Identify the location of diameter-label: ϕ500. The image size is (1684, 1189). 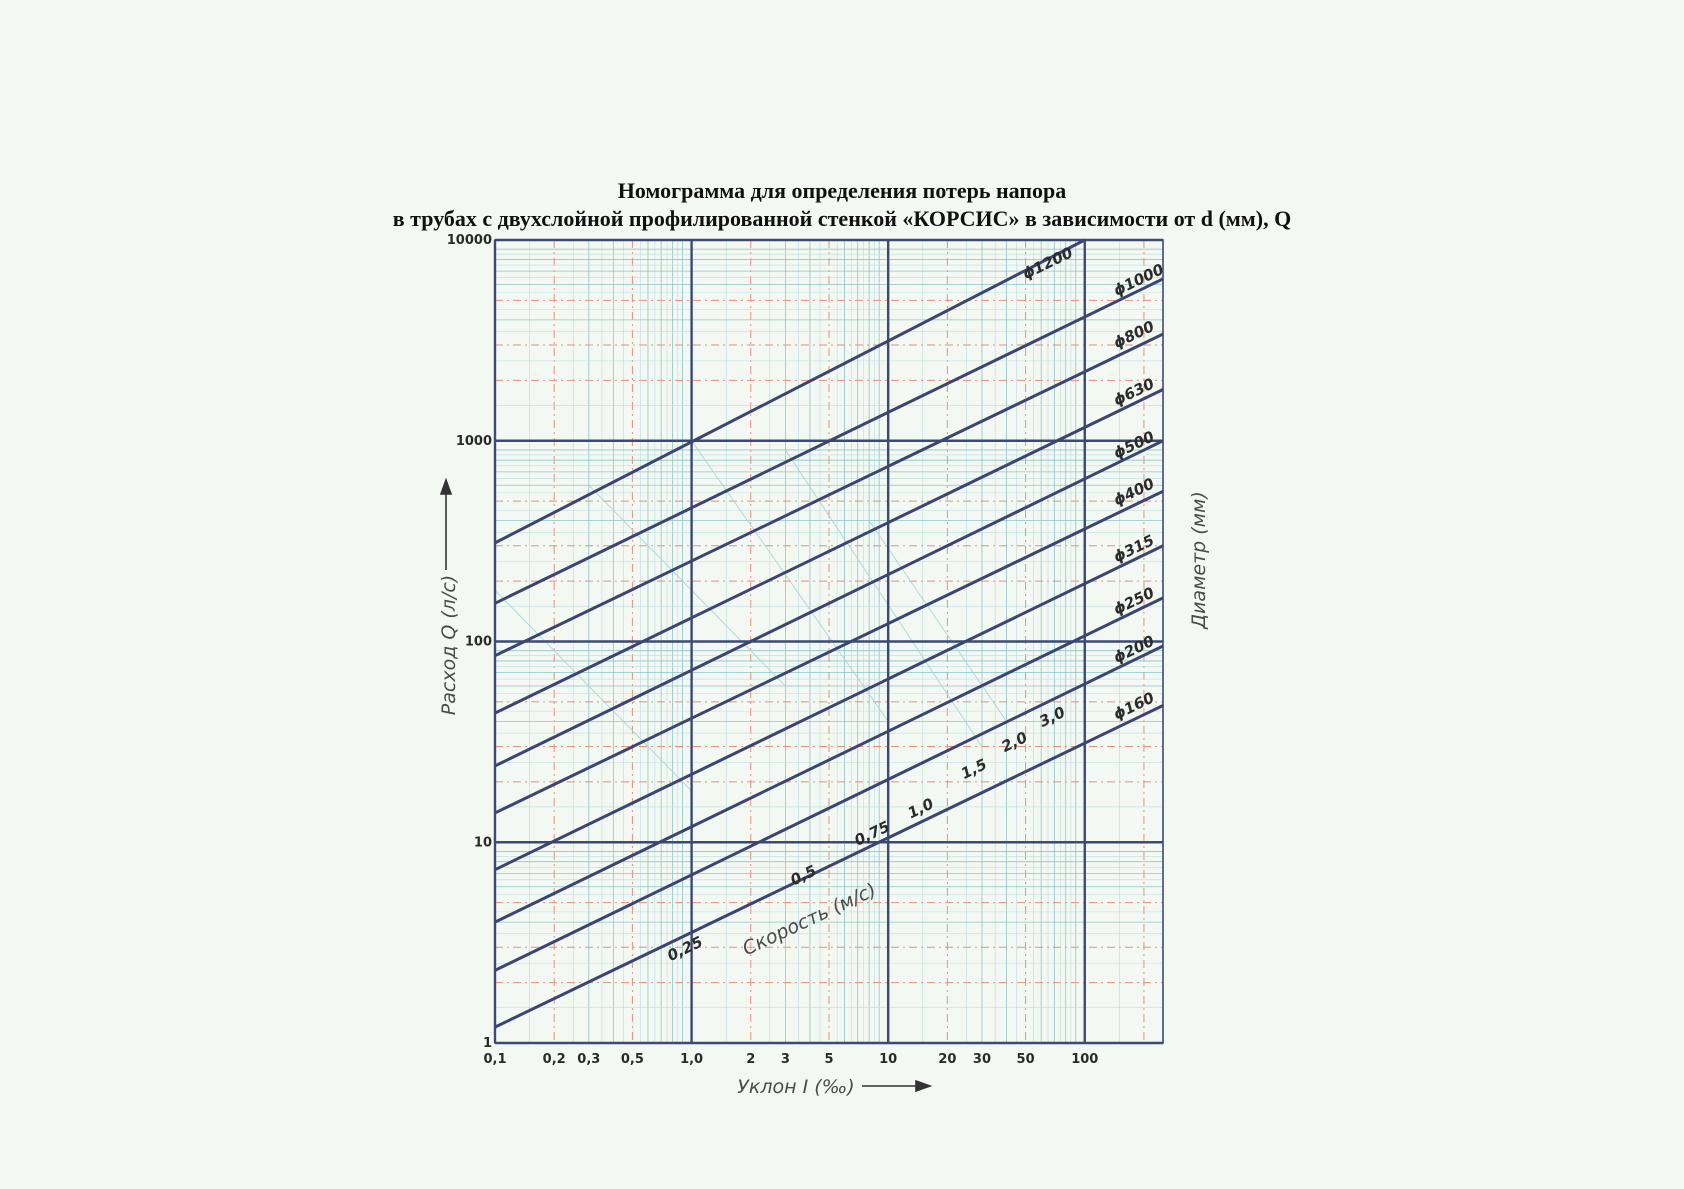
(1133, 444).